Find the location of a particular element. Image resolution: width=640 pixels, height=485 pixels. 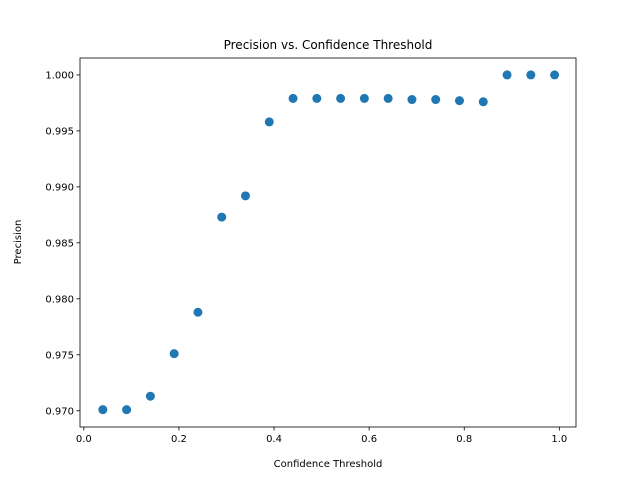

x-tick-label: 0.0 is located at coordinates (84, 439).